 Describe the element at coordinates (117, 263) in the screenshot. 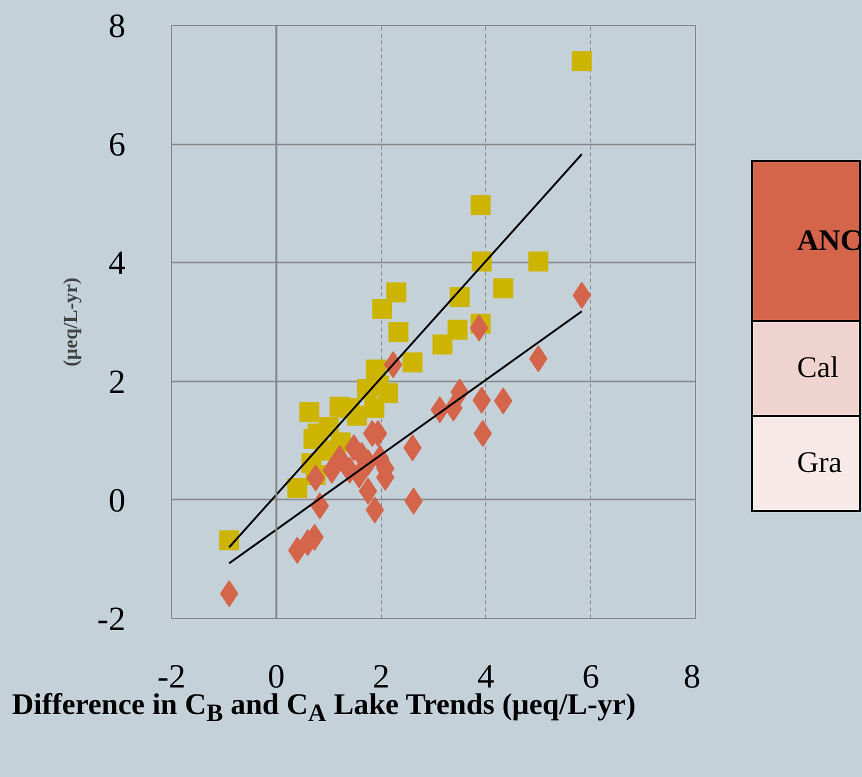

I see `y-tick-label: 4` at that location.